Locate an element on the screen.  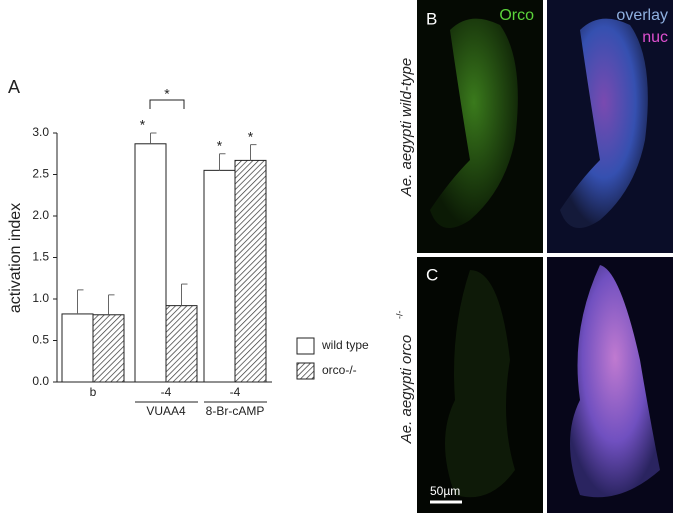
channel-label: nuc is located at coordinates (655, 37).